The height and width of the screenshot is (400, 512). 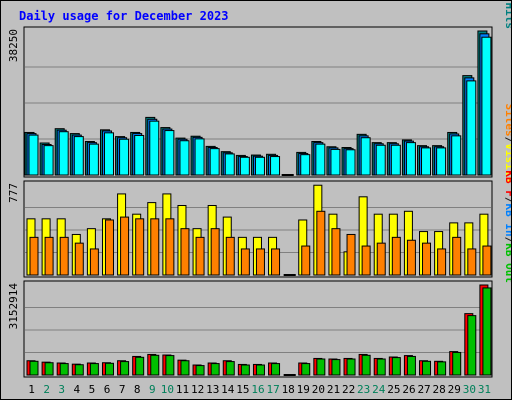 I want to click on x-tick-label: 24, so click(x=379, y=389).